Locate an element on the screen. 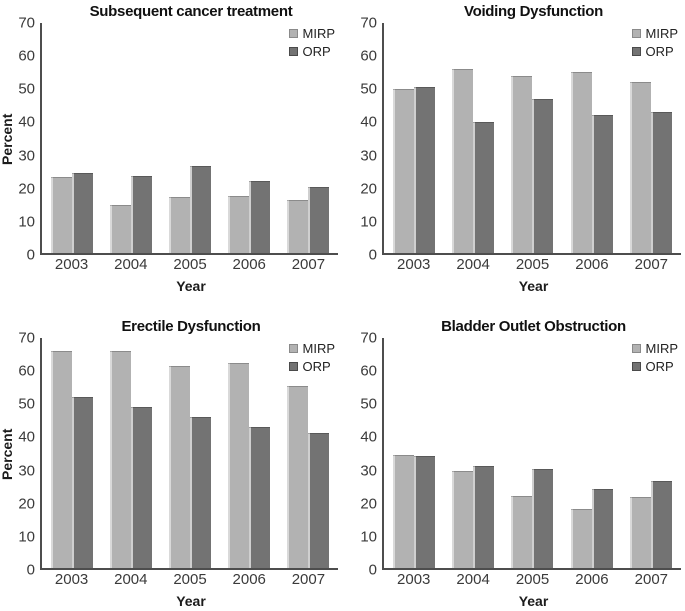  y-axis-label-column: Percent is located at coordinates (7, 139).